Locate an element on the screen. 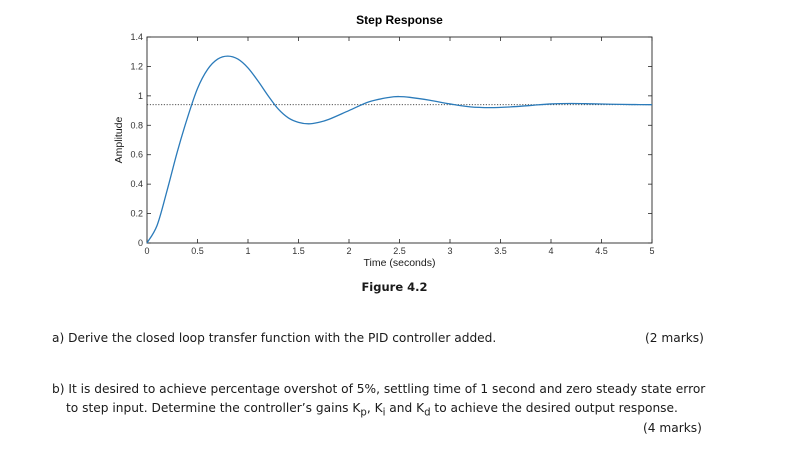 This screenshot has height=476, width=789. y-tick-label: 0.4 is located at coordinates (136, 184).